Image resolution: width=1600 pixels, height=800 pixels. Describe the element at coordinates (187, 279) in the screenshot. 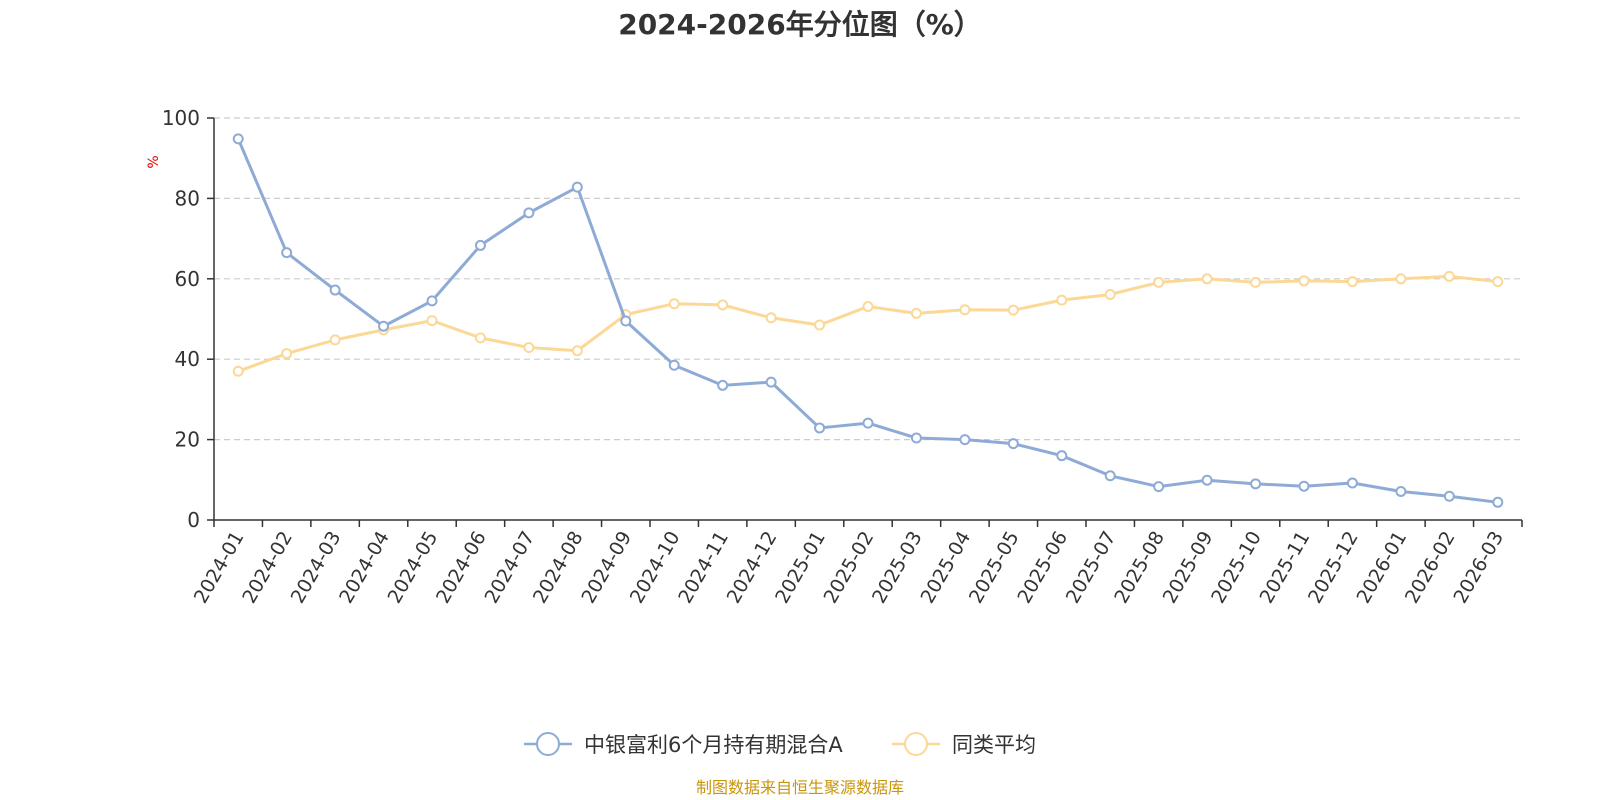

I see `y-tick-label: 60` at that location.